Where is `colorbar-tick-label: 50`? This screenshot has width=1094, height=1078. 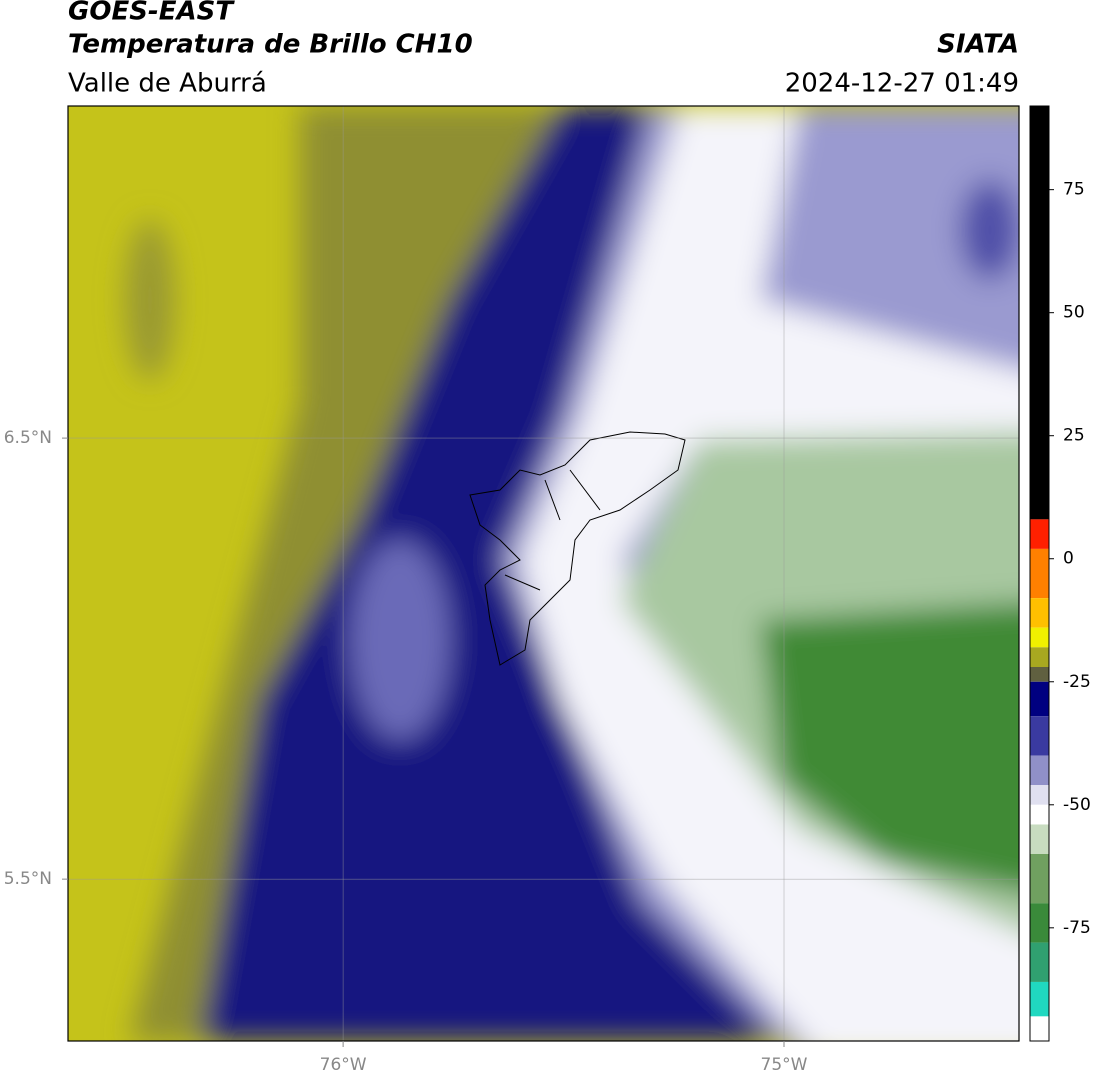
colorbar-tick-label: 50 is located at coordinates (1074, 313).